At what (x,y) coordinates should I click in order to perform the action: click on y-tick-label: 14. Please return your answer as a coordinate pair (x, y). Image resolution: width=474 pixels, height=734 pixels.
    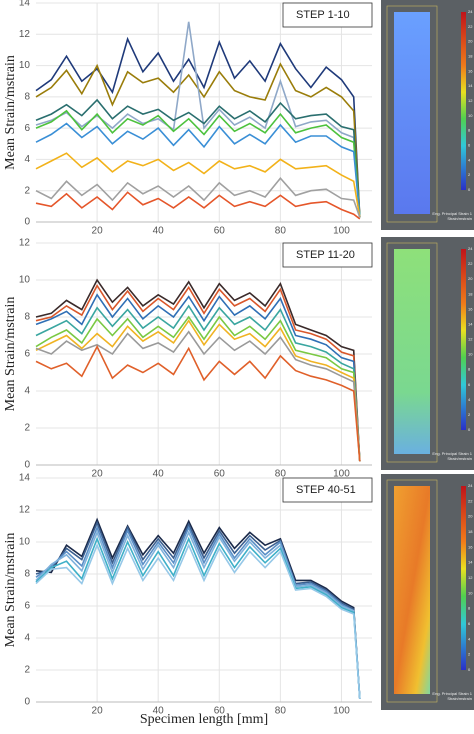
    Looking at the image, I should click on (25, 478).